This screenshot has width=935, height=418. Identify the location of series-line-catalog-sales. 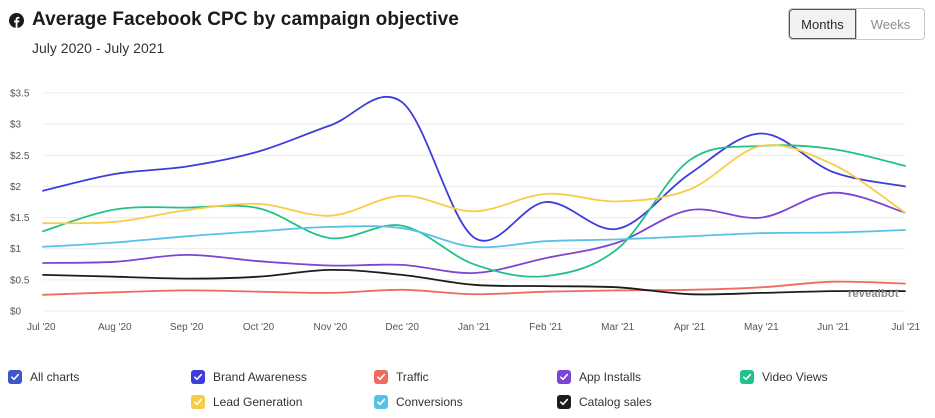
(474, 282).